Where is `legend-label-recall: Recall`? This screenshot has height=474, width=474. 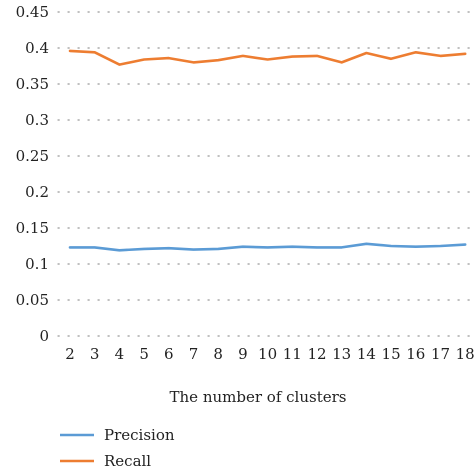 legend-label-recall: Recall is located at coordinates (127, 461).